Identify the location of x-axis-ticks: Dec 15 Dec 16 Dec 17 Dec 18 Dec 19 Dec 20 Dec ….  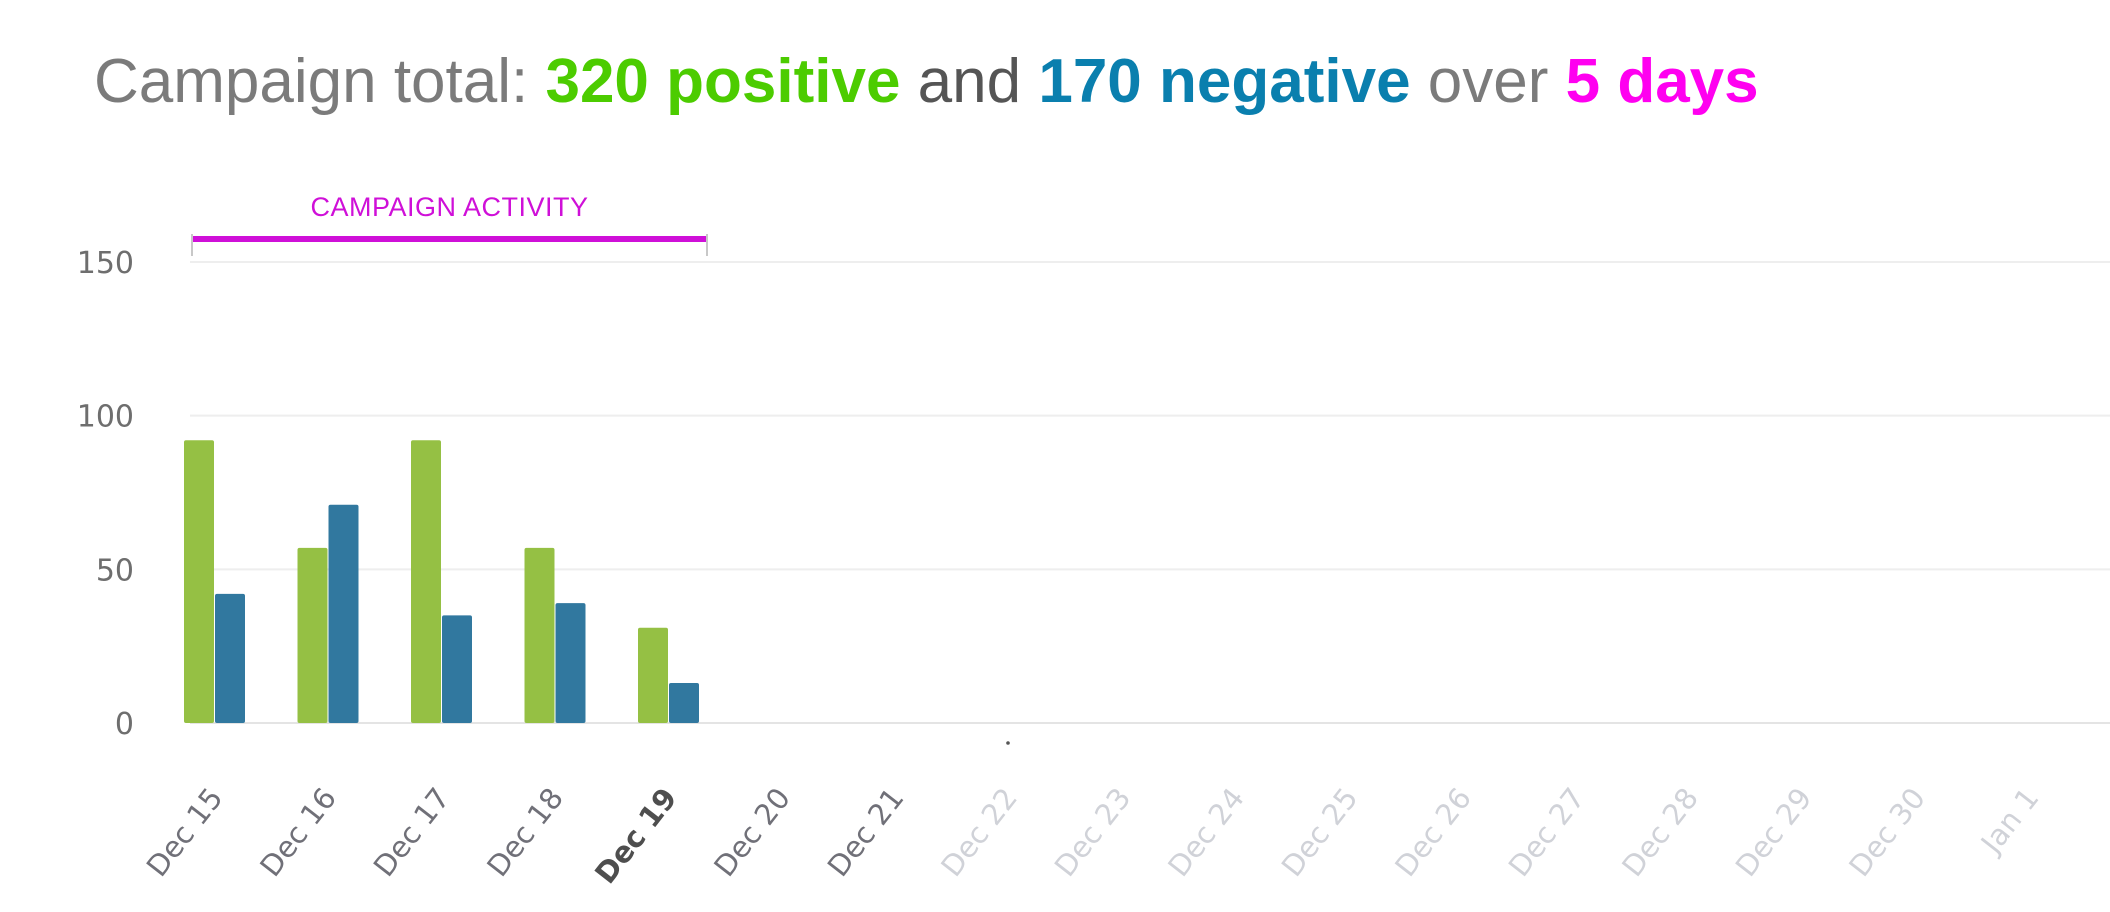
(1093, 815).